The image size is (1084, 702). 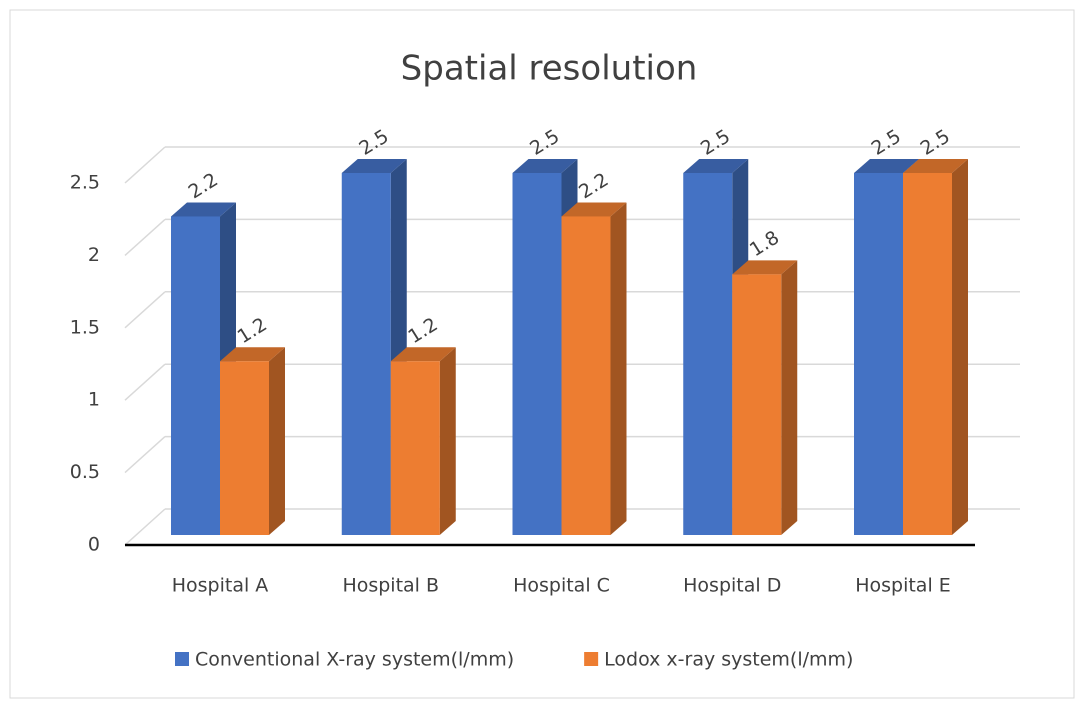 What do you see at coordinates (728, 660) in the screenshot?
I see `legend-label: Lodox x-ray system(l/mm)` at bounding box center [728, 660].